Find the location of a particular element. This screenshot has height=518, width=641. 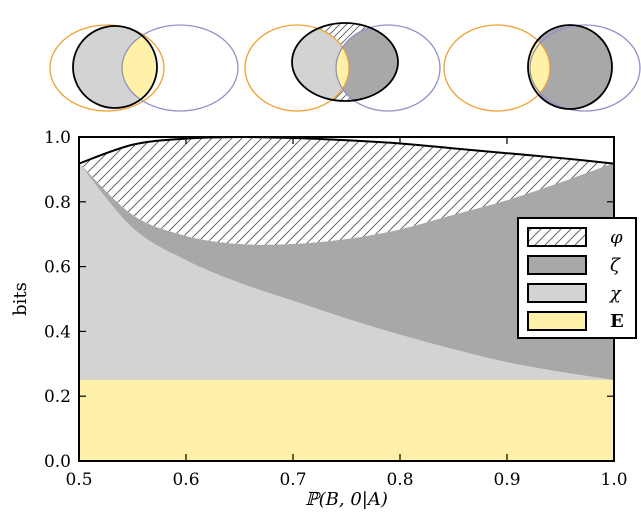

y-tick-label: 0.0 is located at coordinates (57, 462).